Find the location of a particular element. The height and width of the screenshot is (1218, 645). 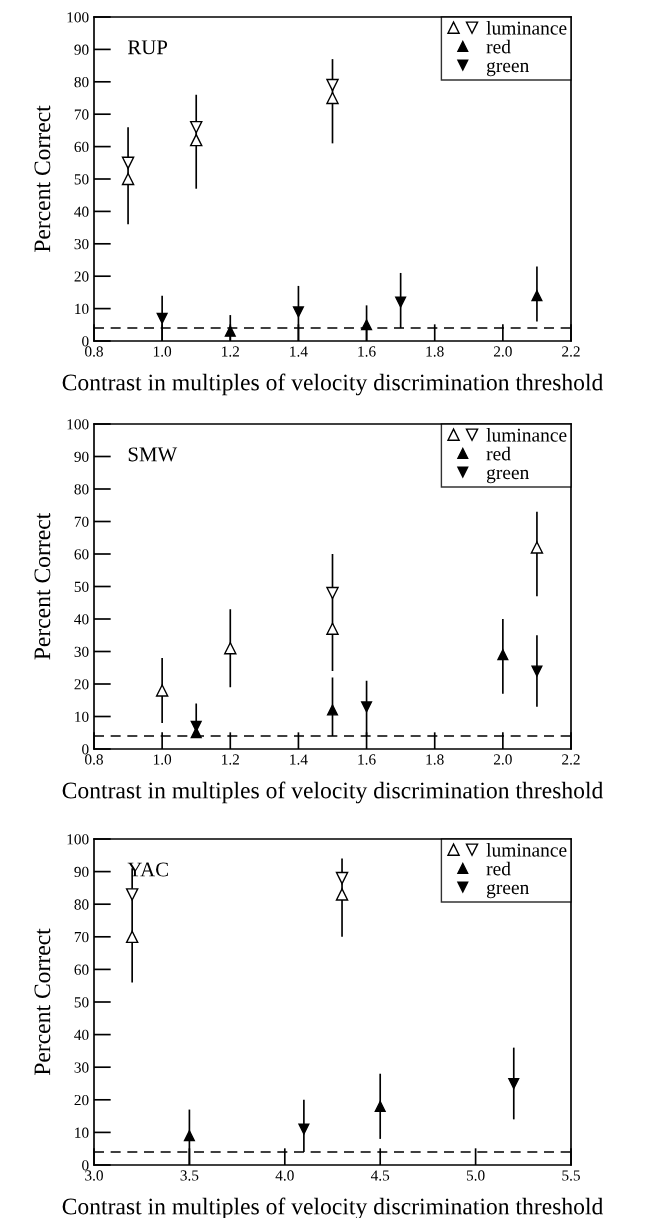

x-tick-label: 3.0 is located at coordinates (94, 1175).